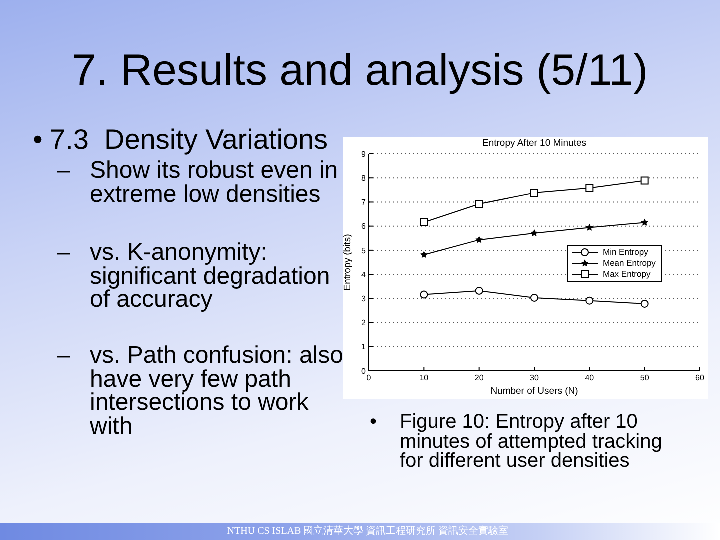 This screenshot has height=540, width=720. What do you see at coordinates (517, 441) in the screenshot?
I see `text: • Figure 10: Entropy after 10 minutes of attempted tracking for different user densities` at bounding box center [517, 441].